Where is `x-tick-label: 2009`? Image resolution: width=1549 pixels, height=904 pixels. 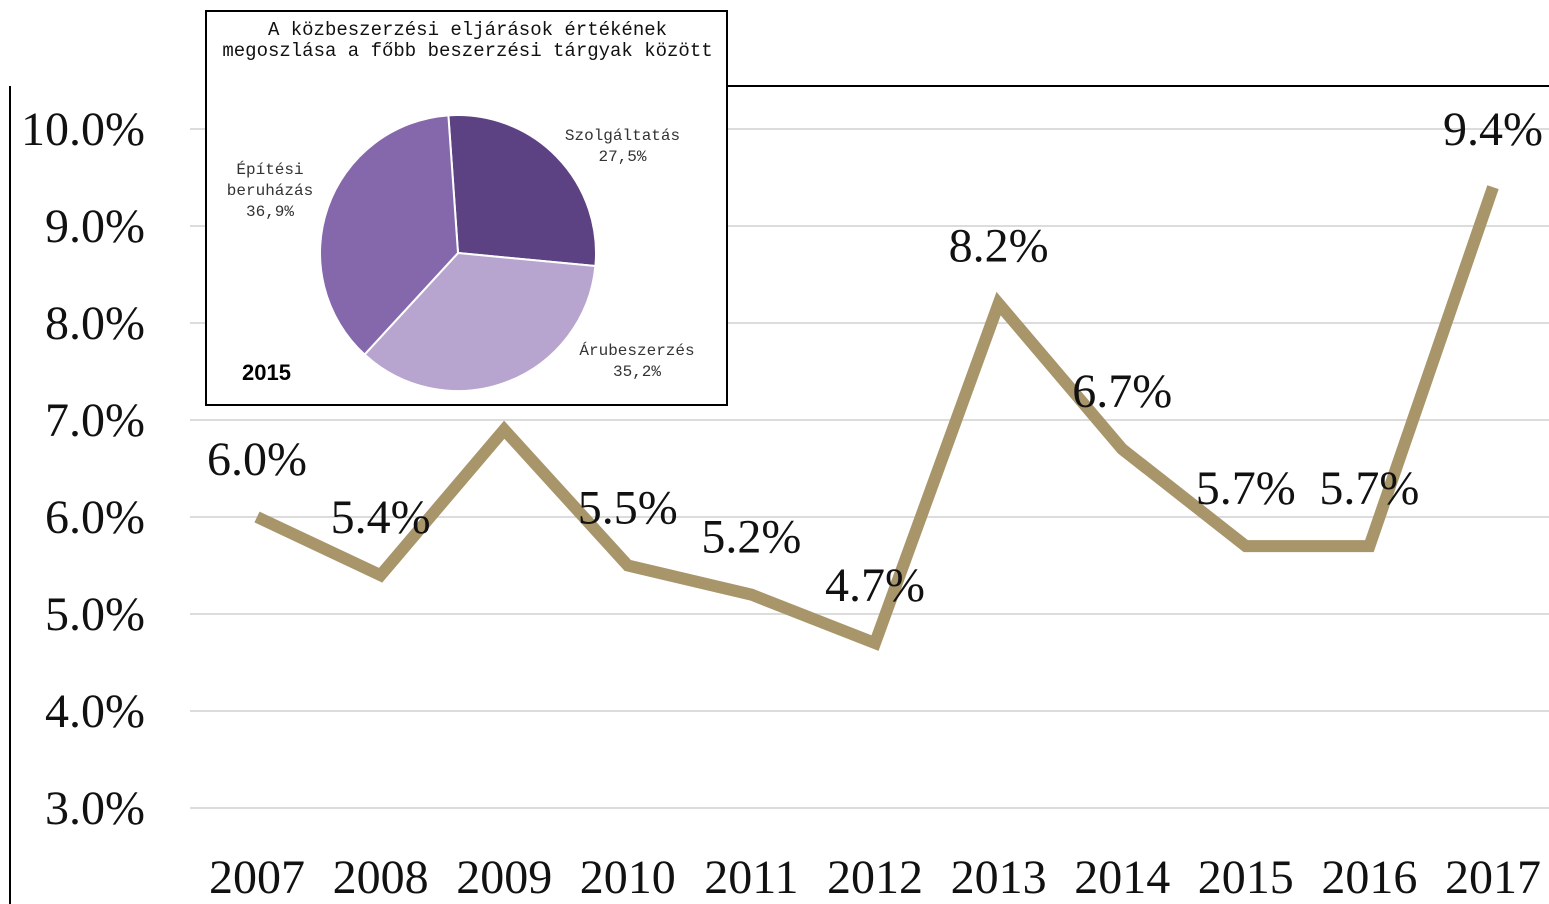 x-tick-label: 2009 is located at coordinates (504, 877).